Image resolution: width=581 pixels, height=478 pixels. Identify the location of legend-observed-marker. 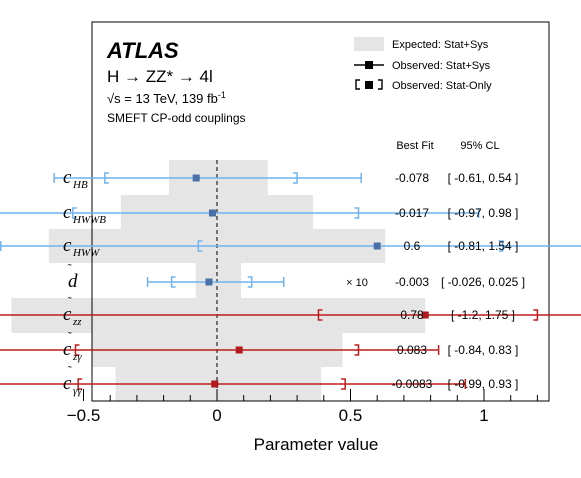
(369, 65).